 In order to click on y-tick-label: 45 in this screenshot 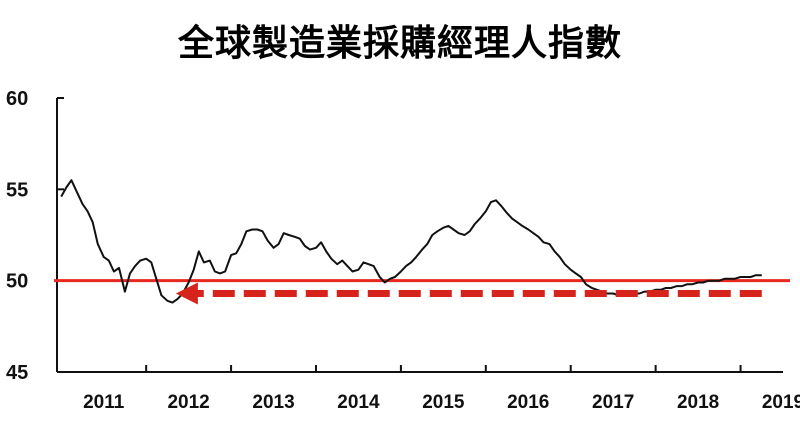, I will do `click(17, 373)`.